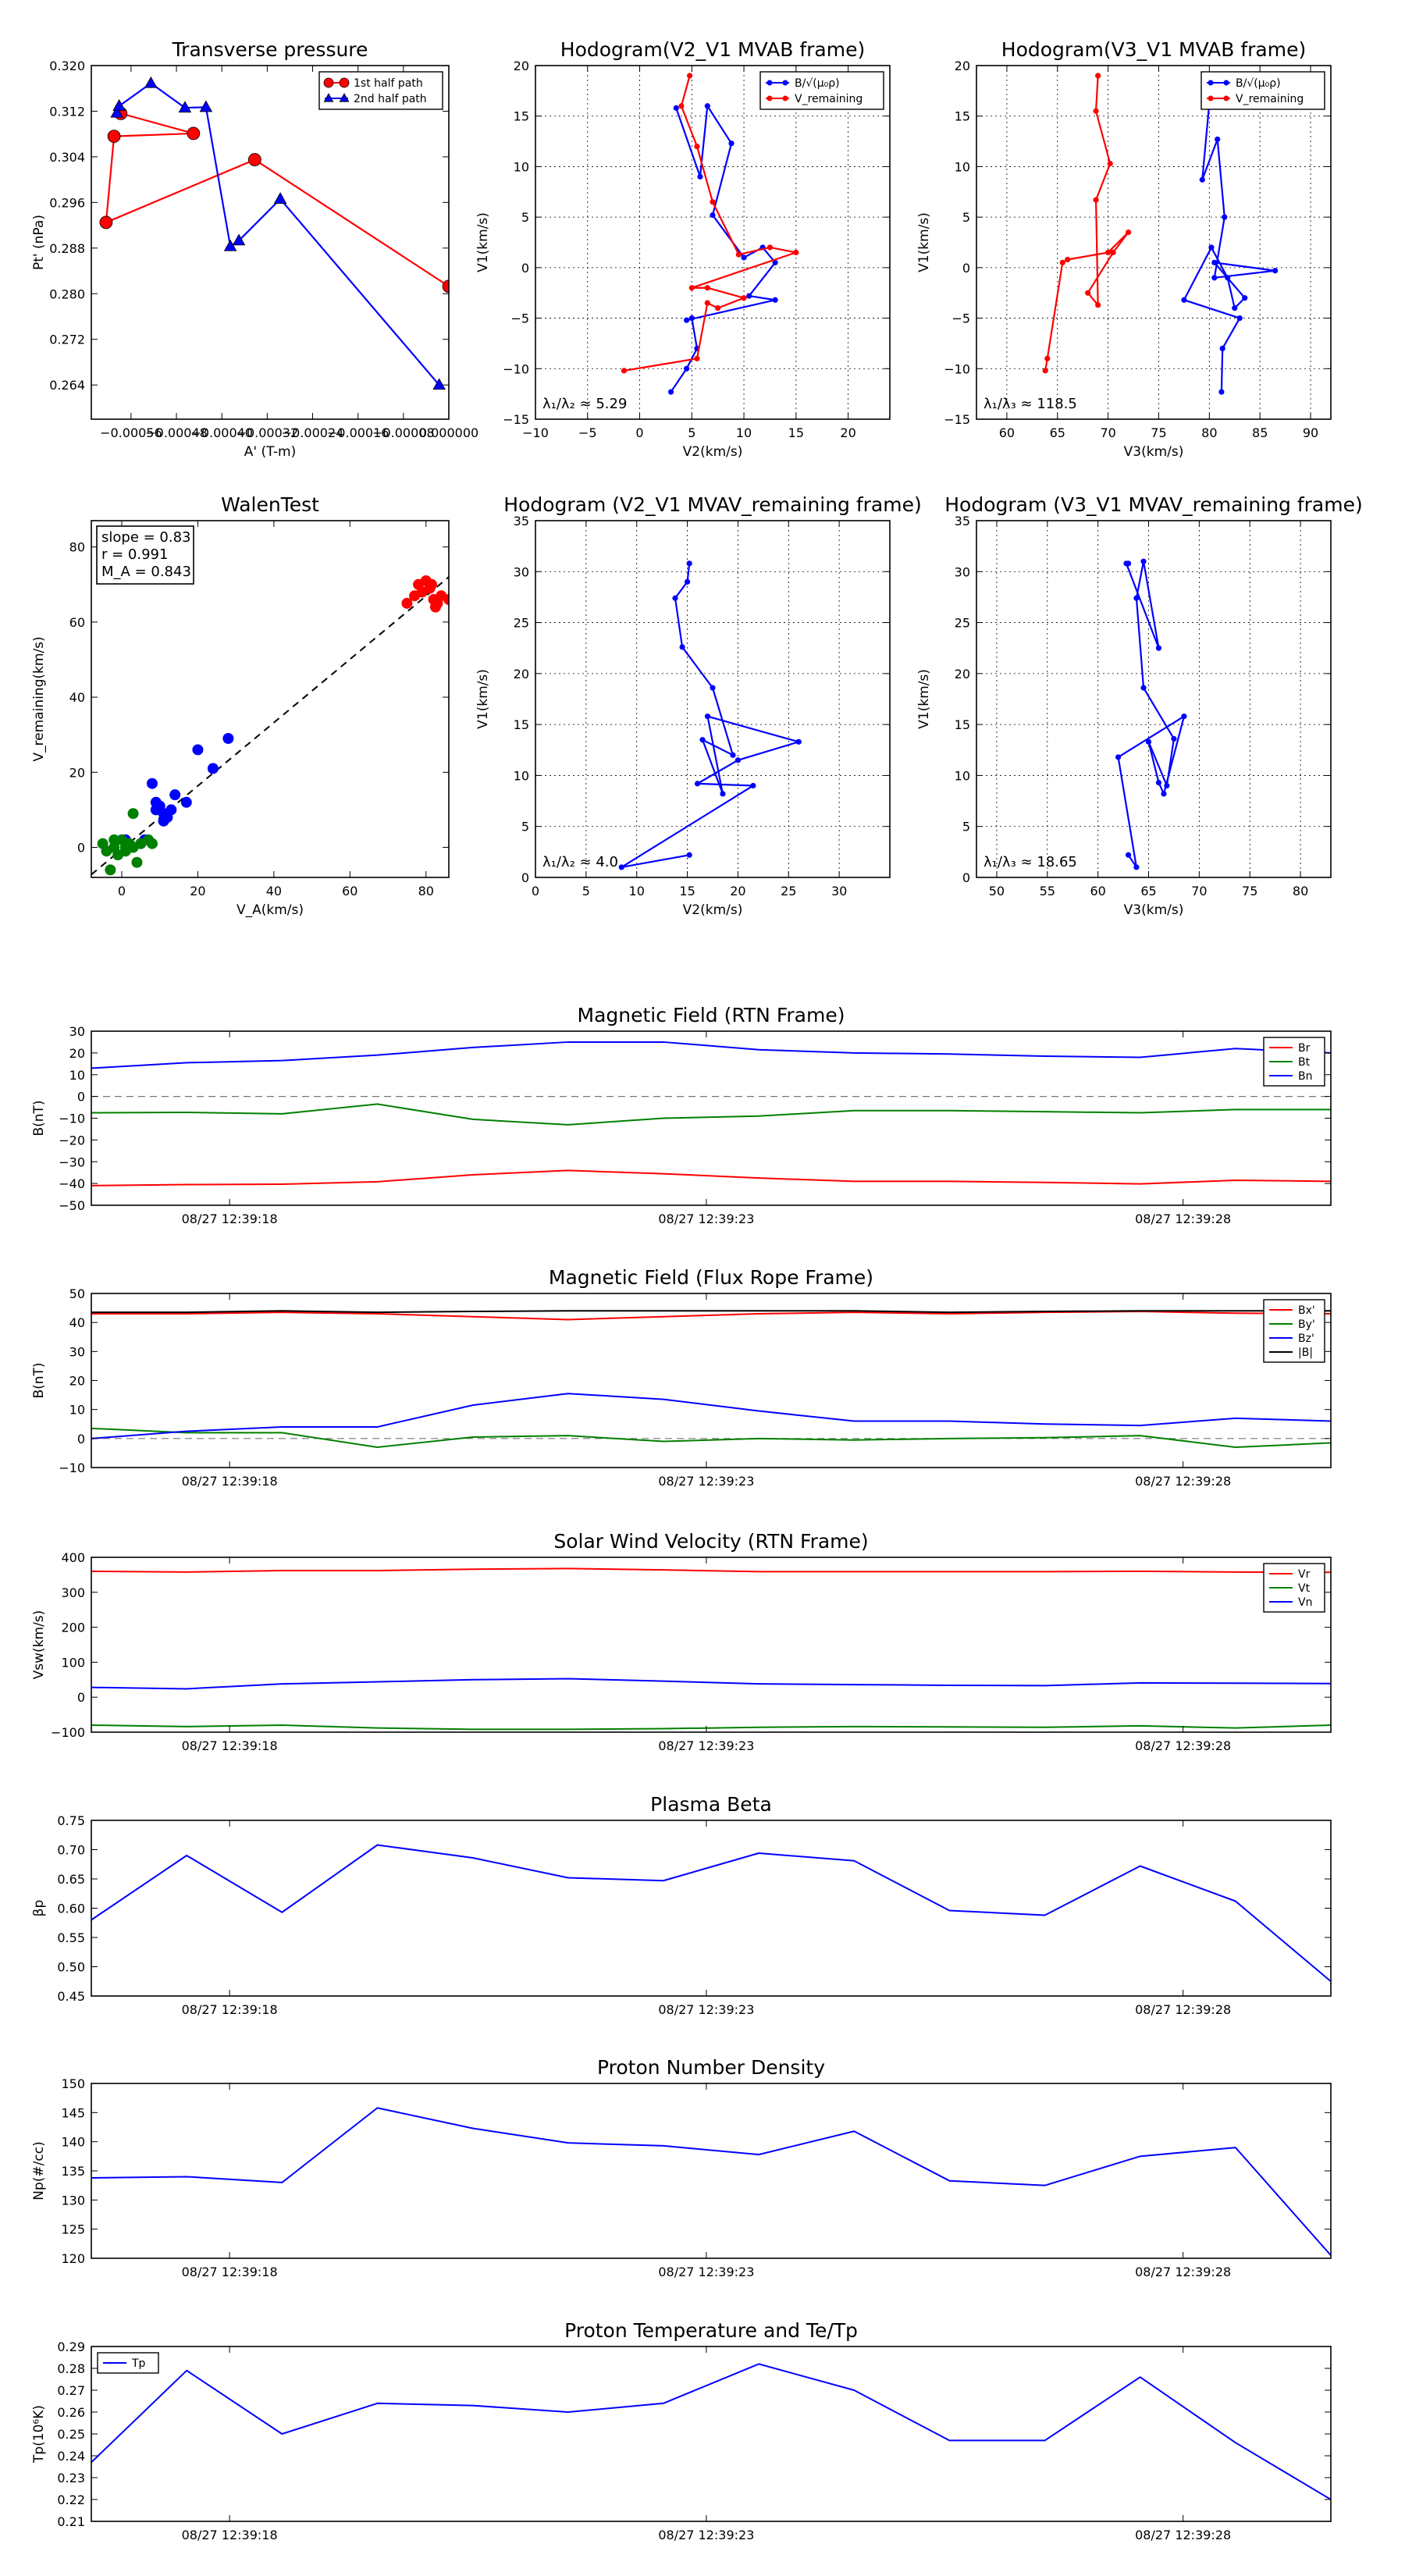  Describe the element at coordinates (1304, 1048) in the screenshot. I see `legend-label: Br` at that location.